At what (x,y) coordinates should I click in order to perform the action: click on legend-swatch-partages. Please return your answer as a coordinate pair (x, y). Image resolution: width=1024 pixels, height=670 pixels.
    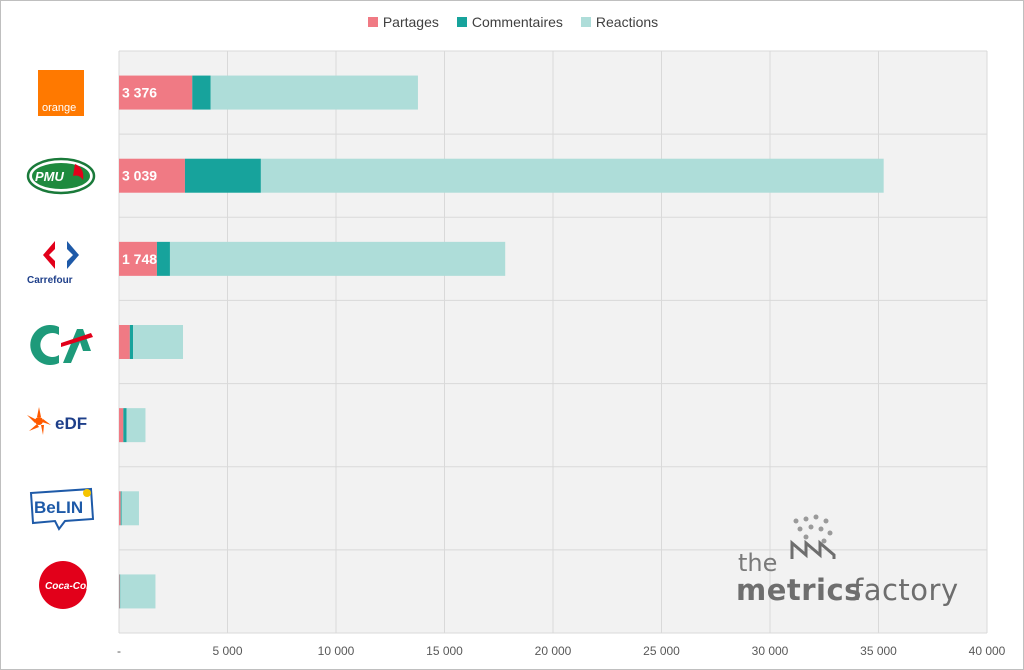
    Looking at the image, I should click on (372, 22).